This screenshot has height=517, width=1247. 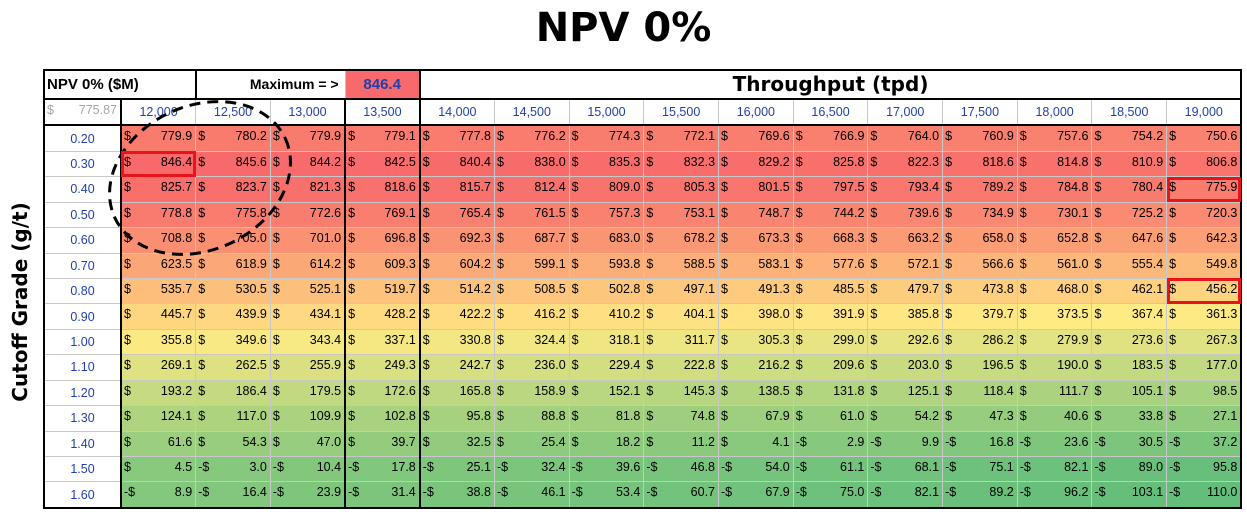 What do you see at coordinates (606, 342) in the screenshot?
I see `npv-cell: $318.1` at bounding box center [606, 342].